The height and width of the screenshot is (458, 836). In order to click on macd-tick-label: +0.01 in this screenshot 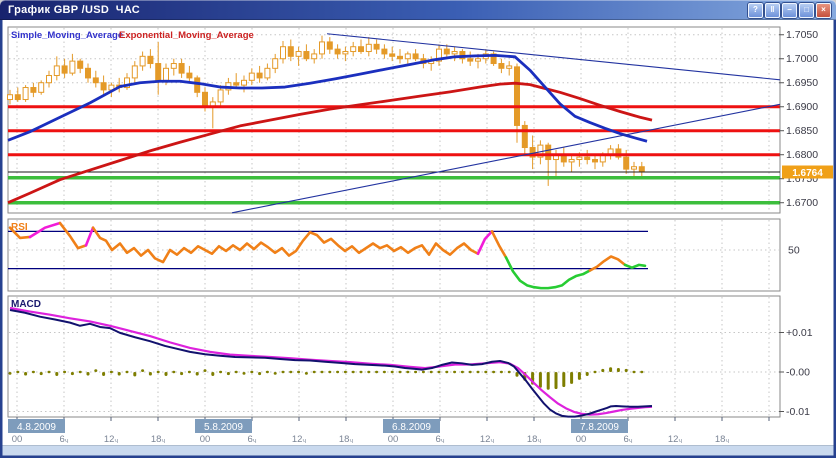, I will do `click(799, 333)`.